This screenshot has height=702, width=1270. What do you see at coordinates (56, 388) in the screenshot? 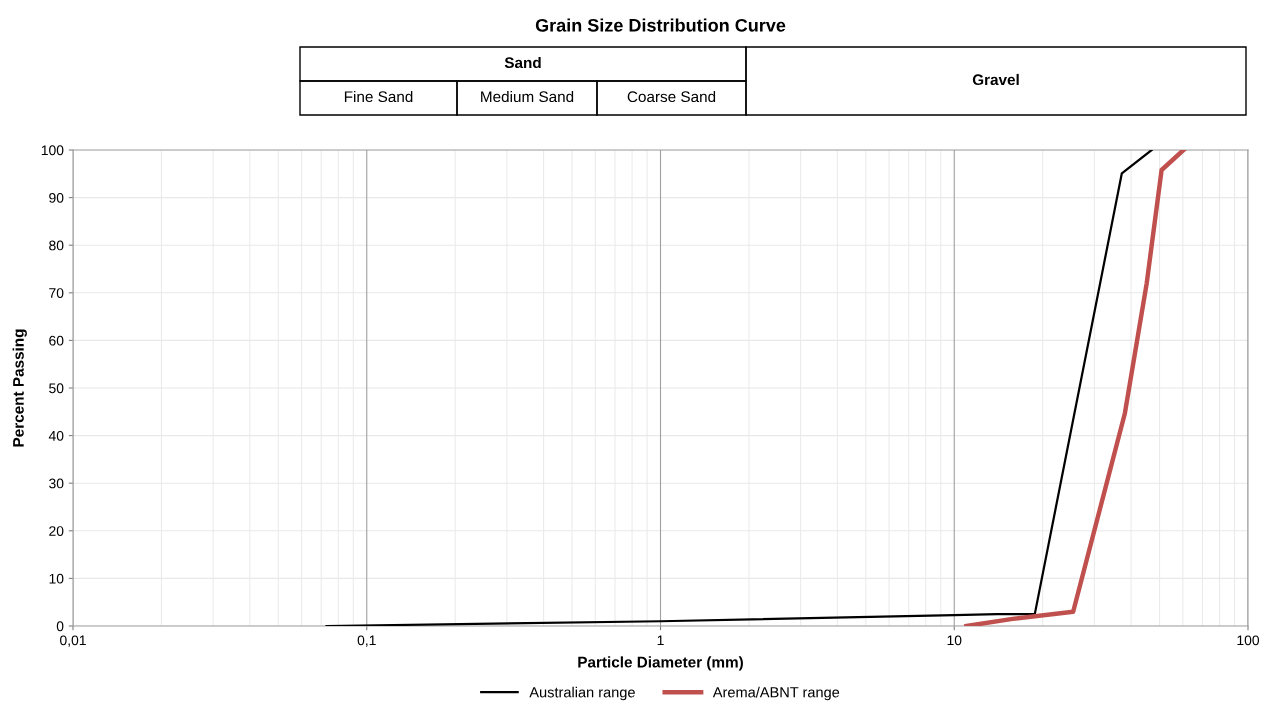
I see `y-tick-label: 50` at bounding box center [56, 388].